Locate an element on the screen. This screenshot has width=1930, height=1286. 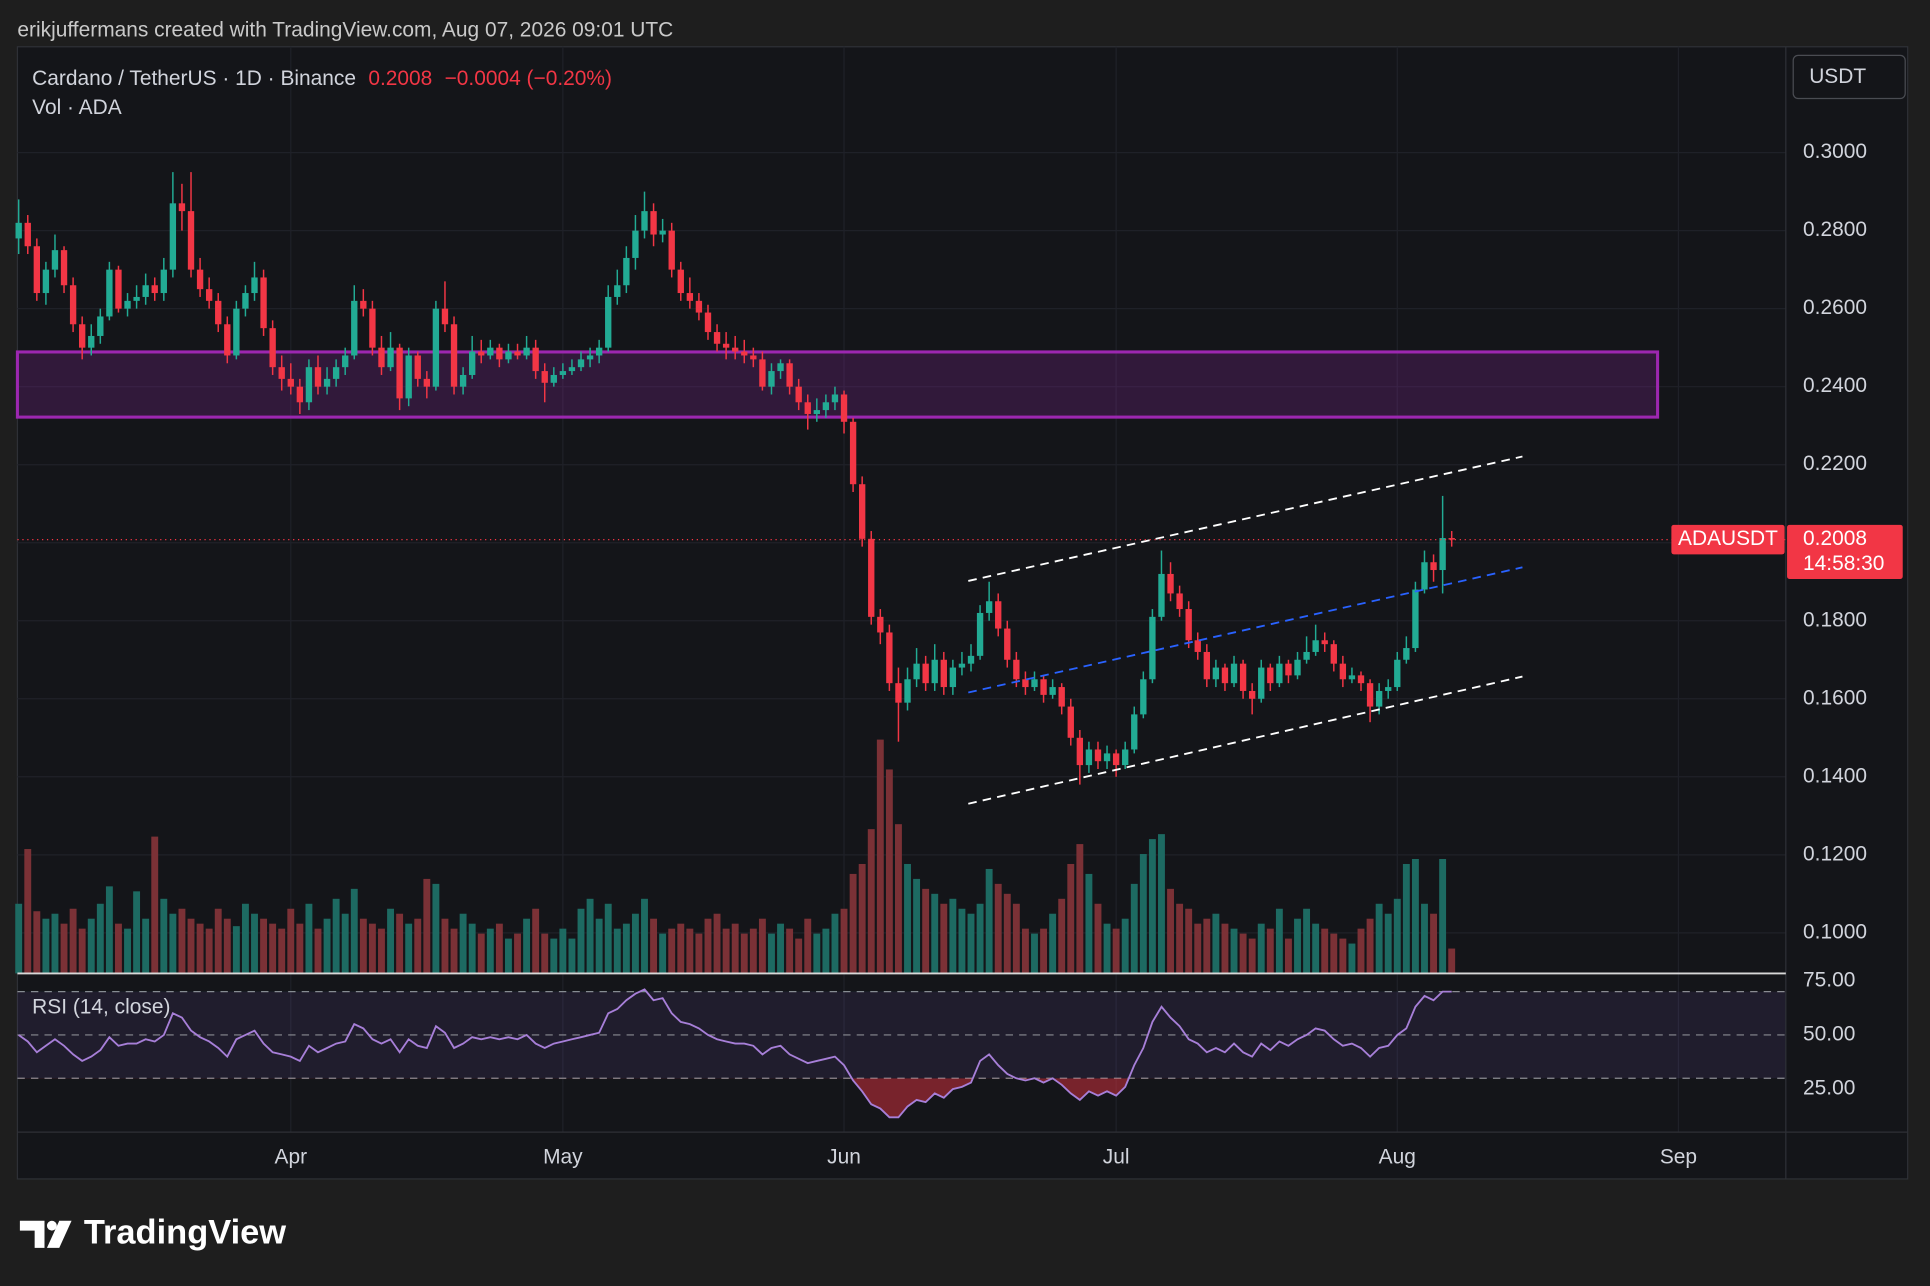
tradingview-logo is located at coordinates (45, 1234).